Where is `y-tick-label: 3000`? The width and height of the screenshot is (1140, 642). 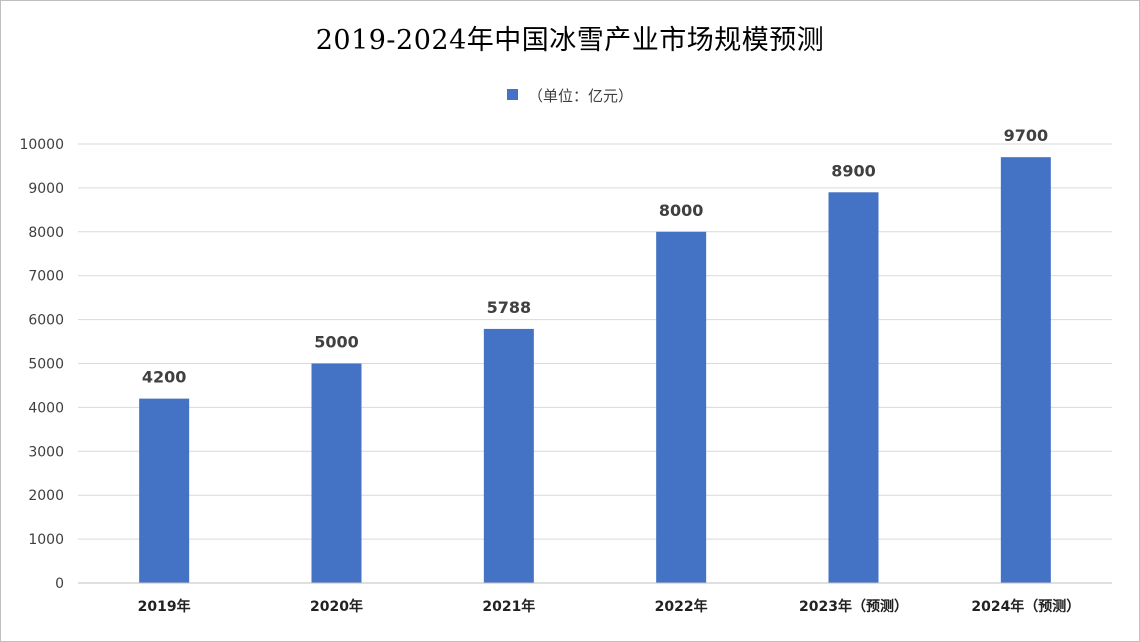
y-tick-label: 3000 is located at coordinates (46, 452).